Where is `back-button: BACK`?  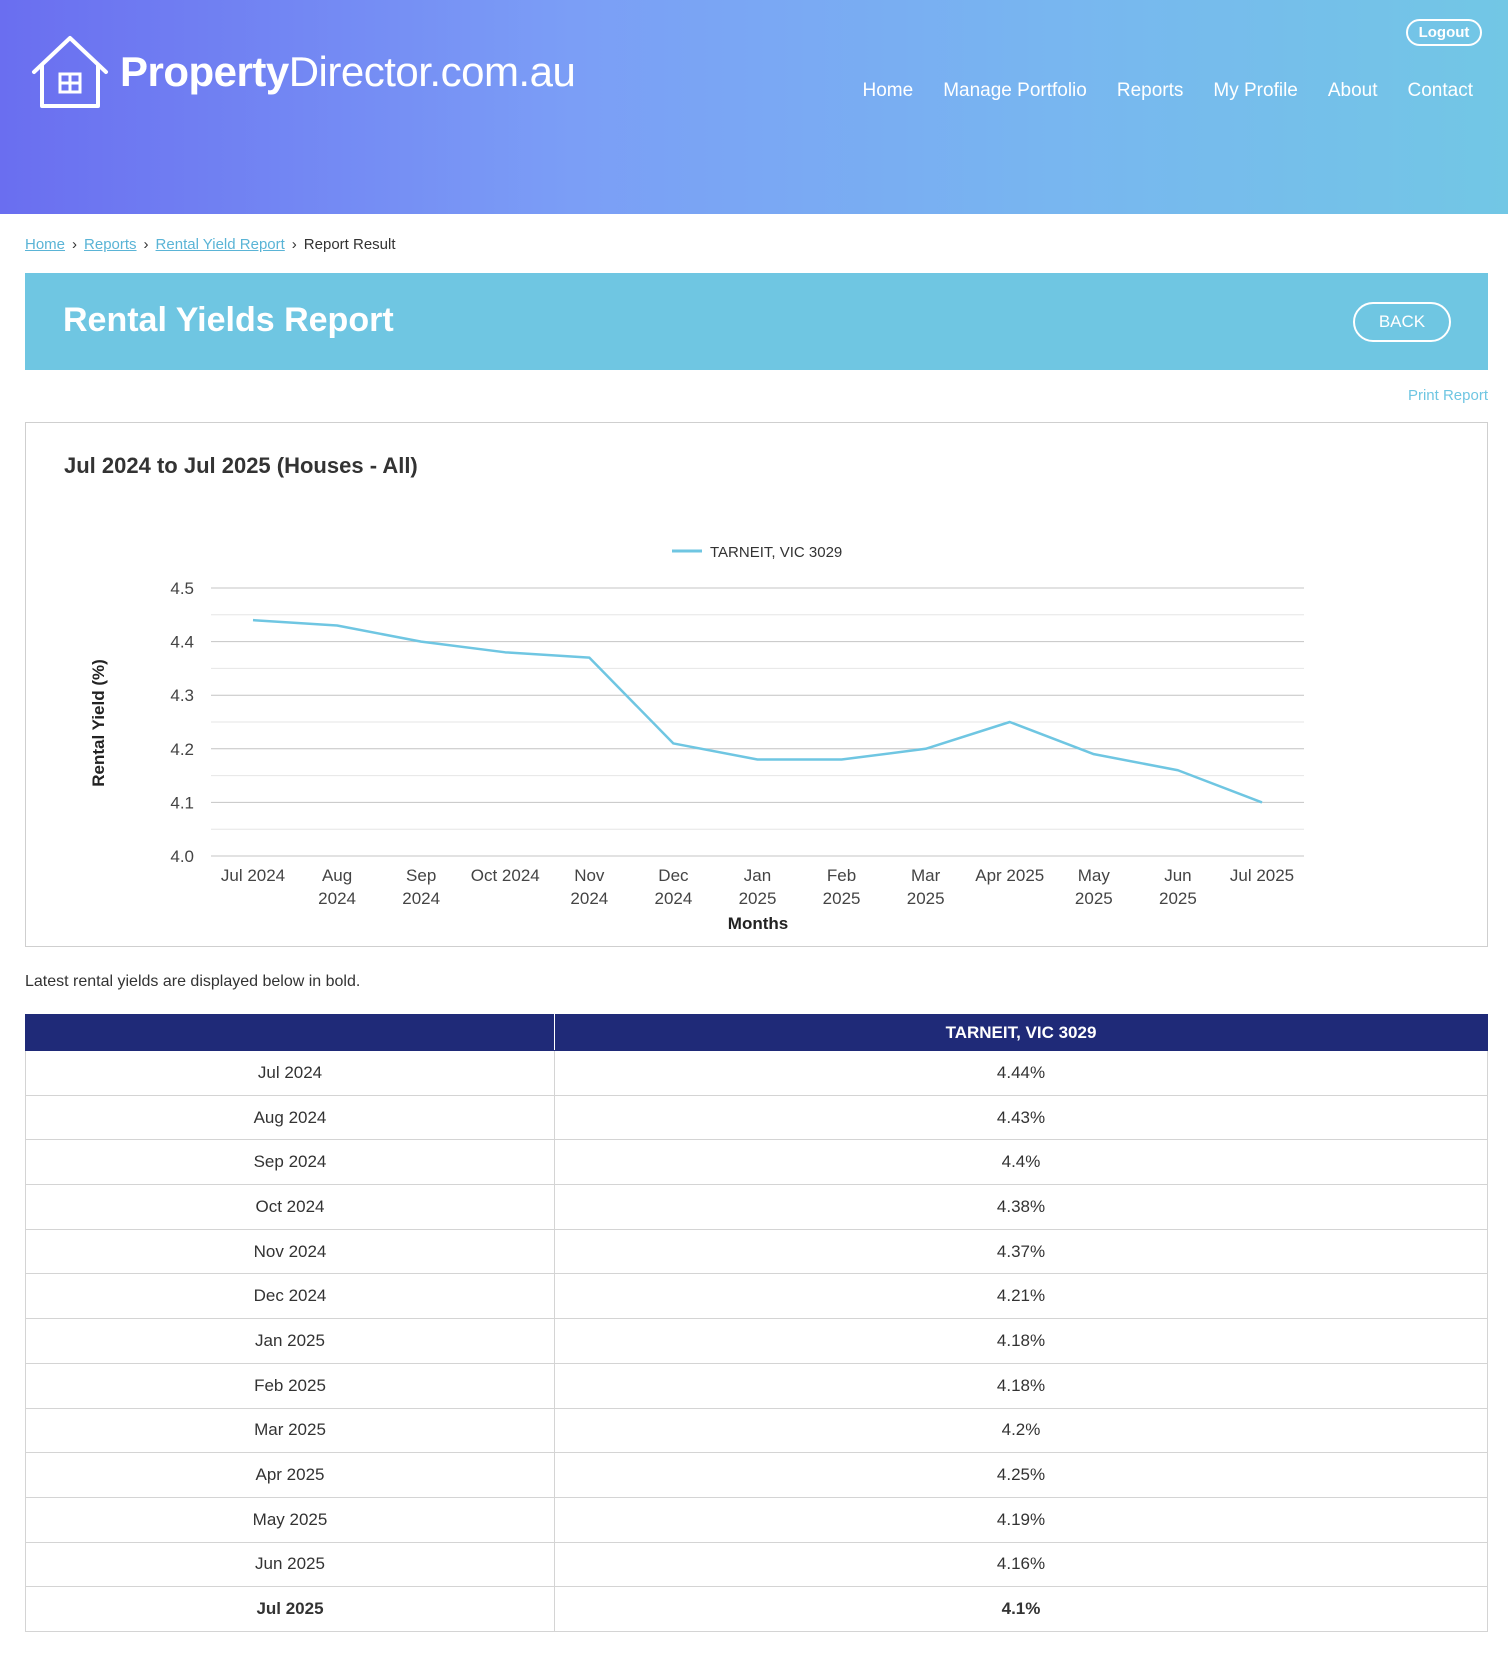 back-button: BACK is located at coordinates (1402, 322).